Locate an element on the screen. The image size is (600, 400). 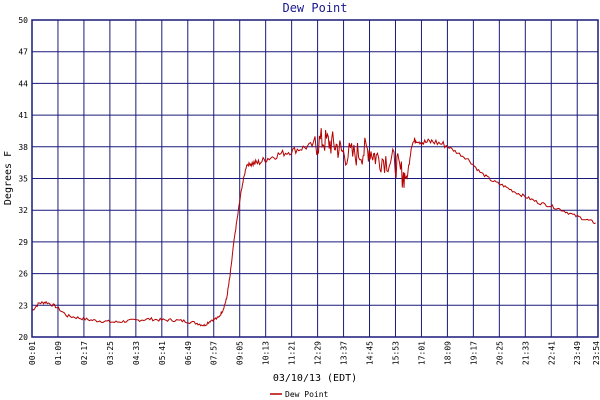
y-tick-label: 26 is located at coordinates (23, 274).